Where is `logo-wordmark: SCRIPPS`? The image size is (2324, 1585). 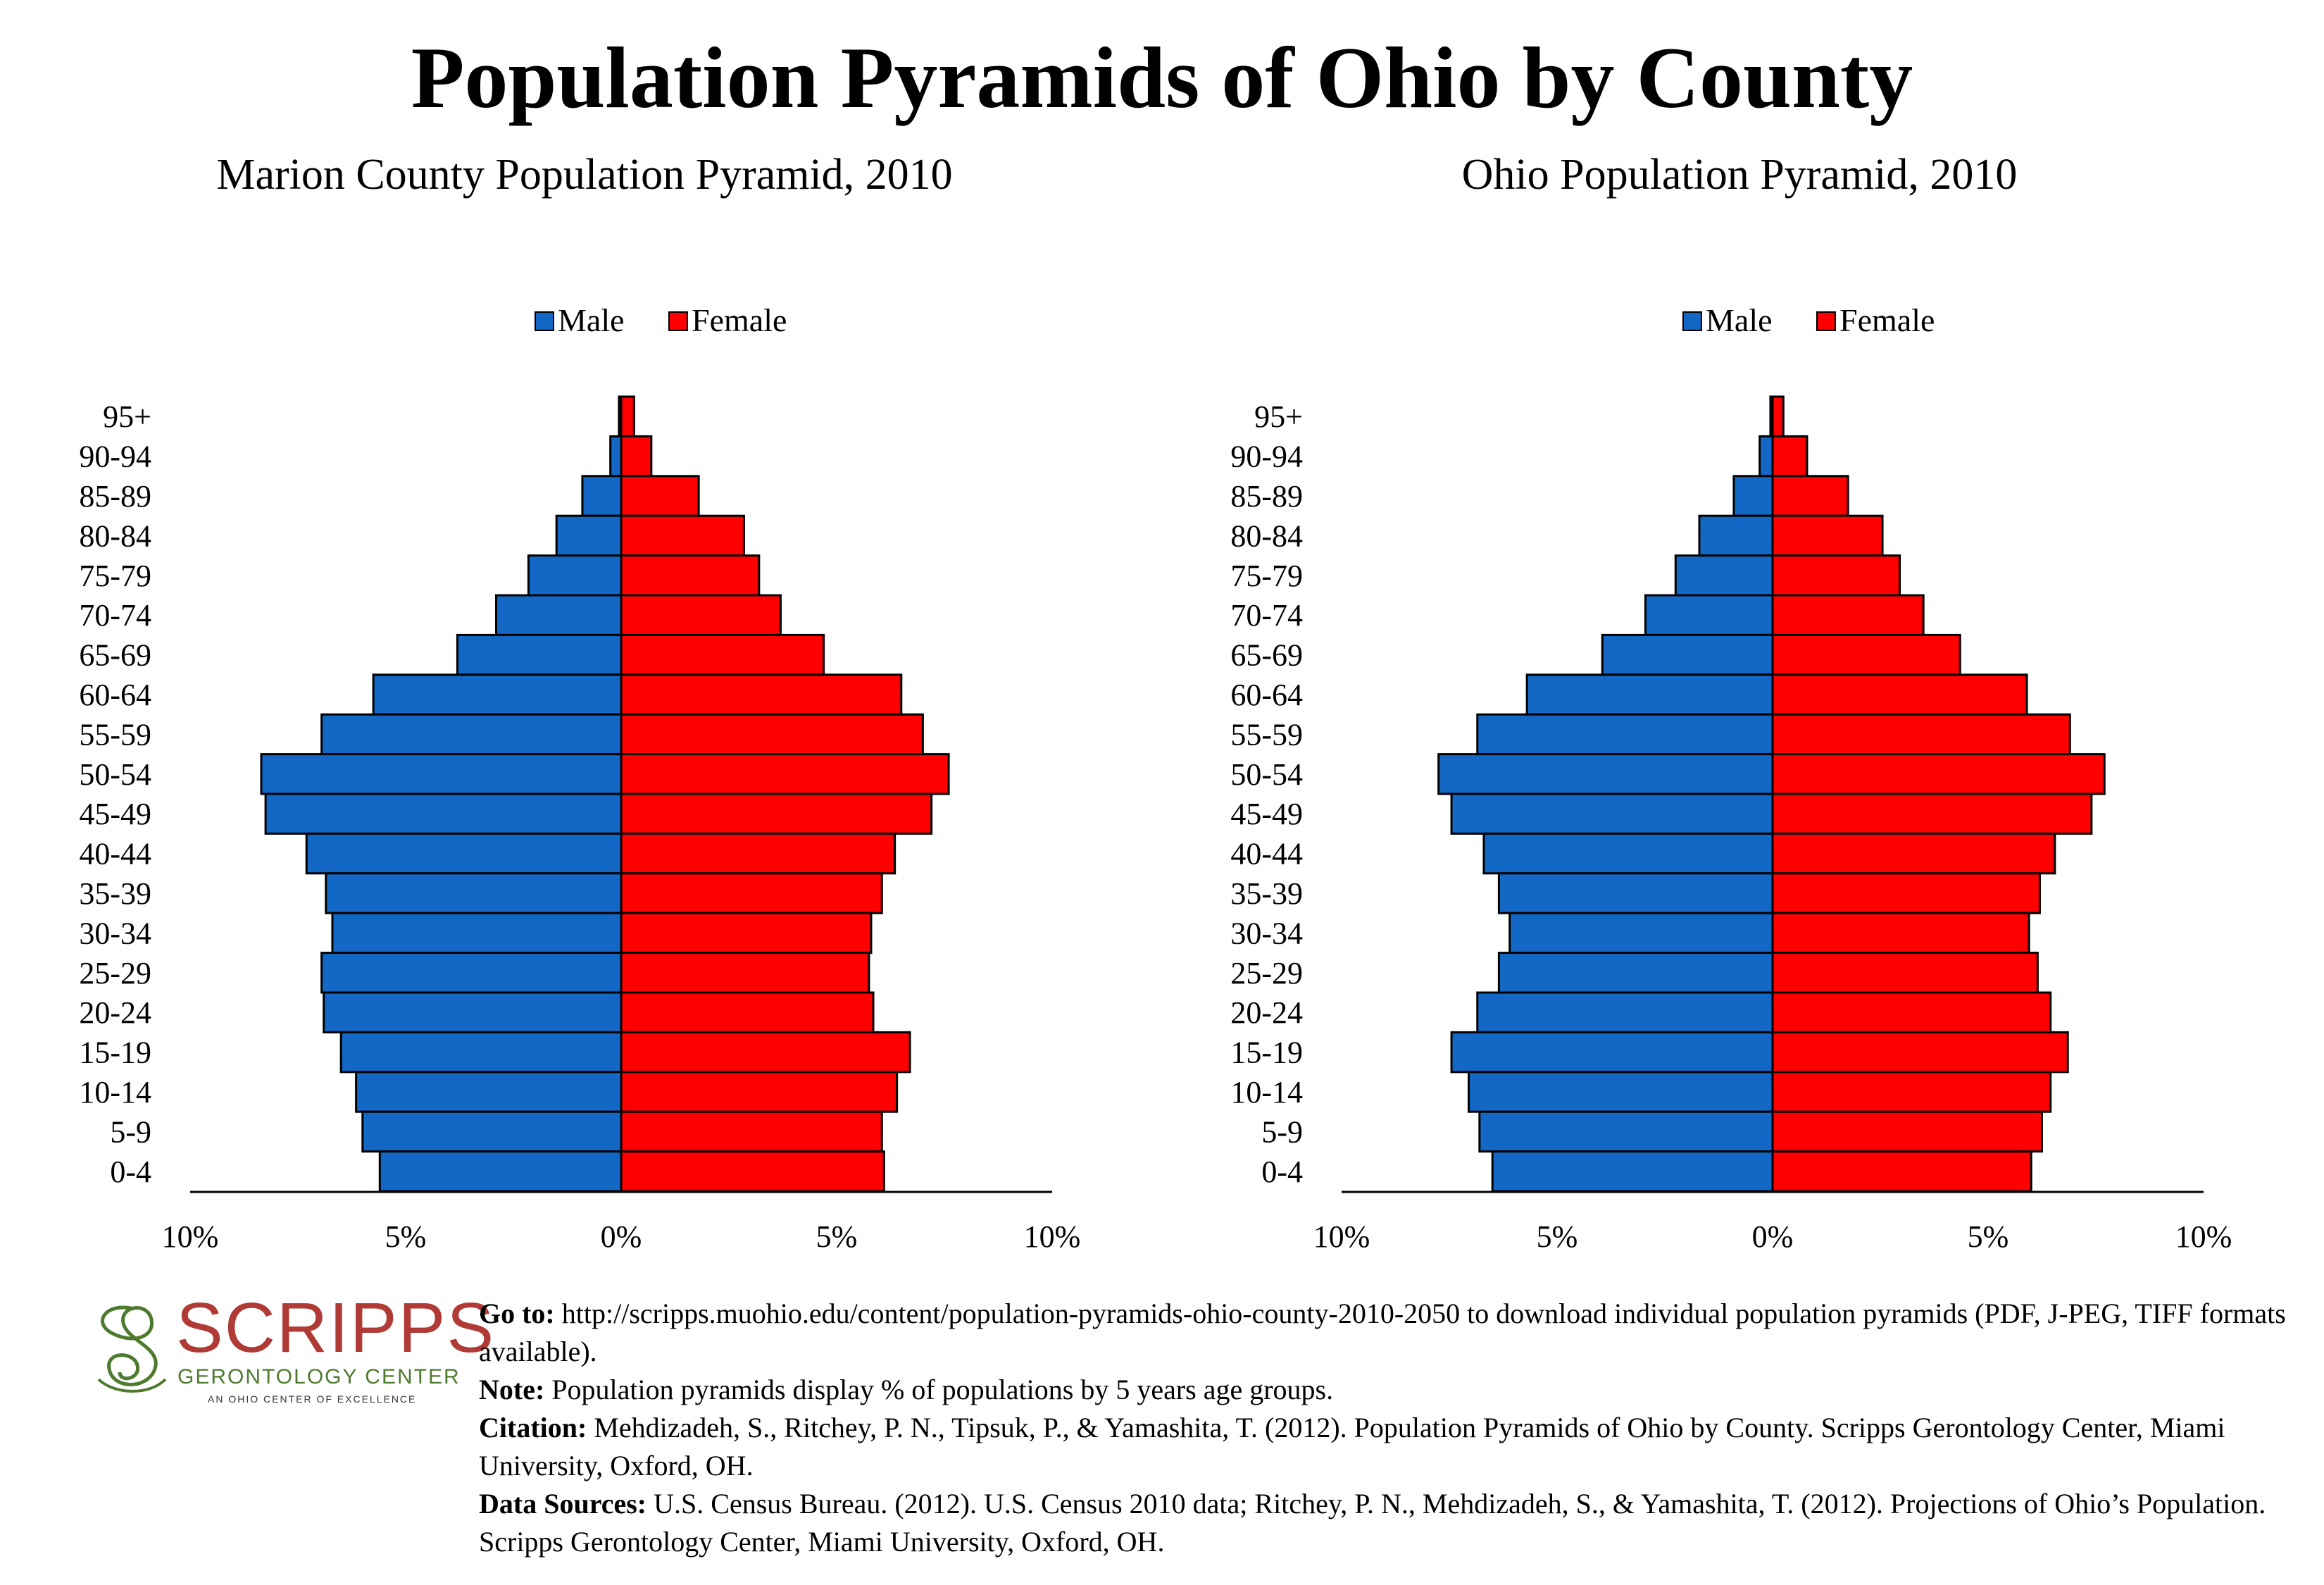 logo-wordmark: SCRIPPS is located at coordinates (336, 1327).